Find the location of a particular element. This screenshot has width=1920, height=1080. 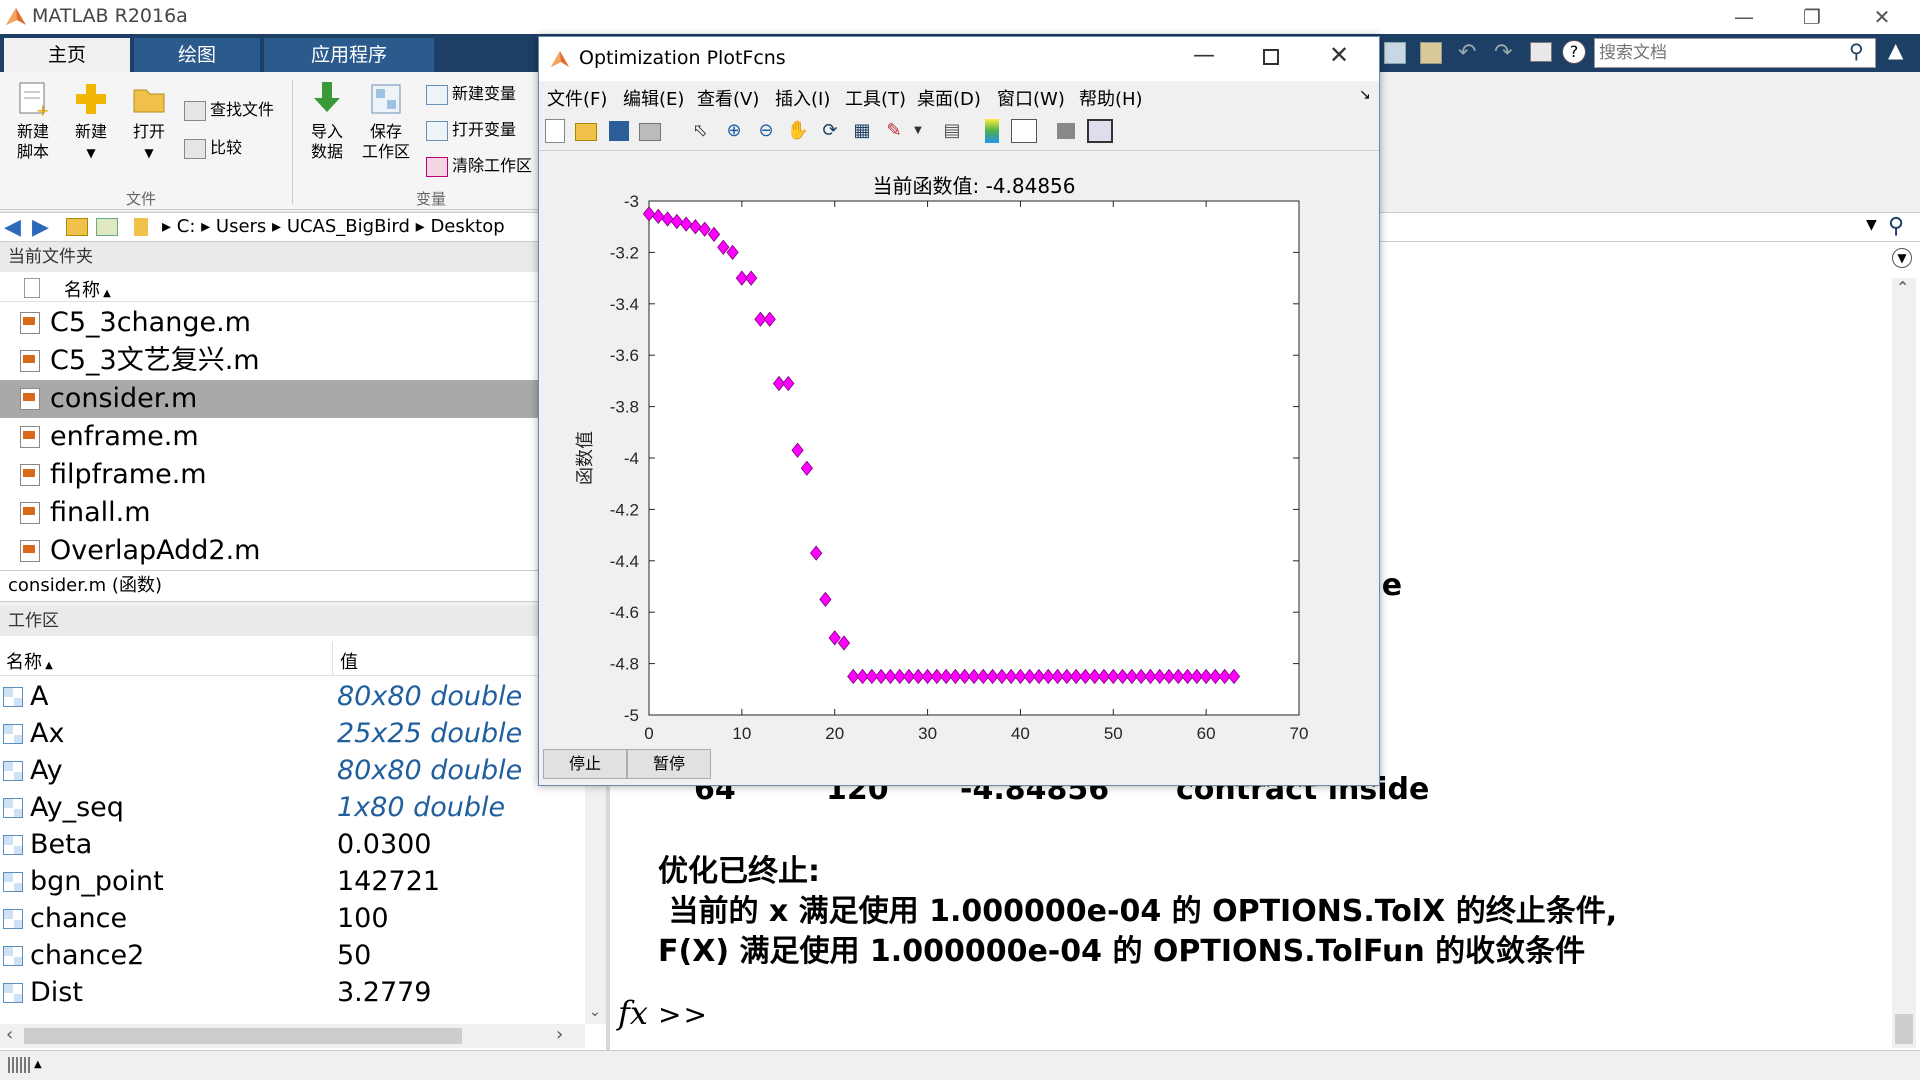

tab-plots: 绘图 is located at coordinates (197, 55).